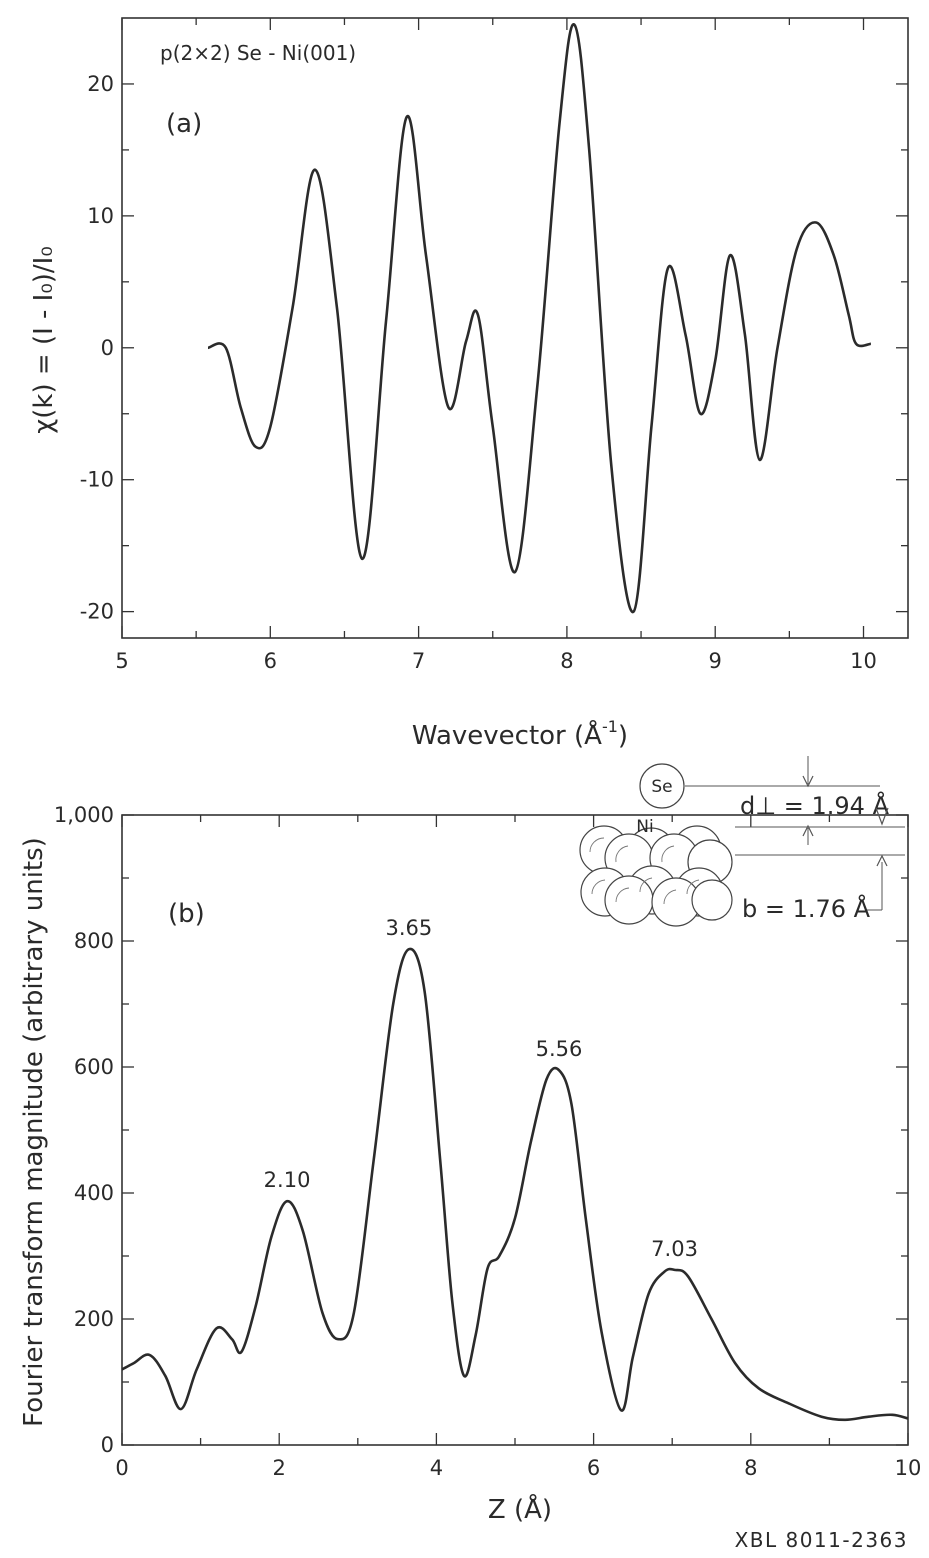 Image resolution: width=929 pixels, height=1558 pixels. What do you see at coordinates (520, 734) in the screenshot?
I see `x-axis-title-a: Wavevector (Å-1)` at bounding box center [520, 734].